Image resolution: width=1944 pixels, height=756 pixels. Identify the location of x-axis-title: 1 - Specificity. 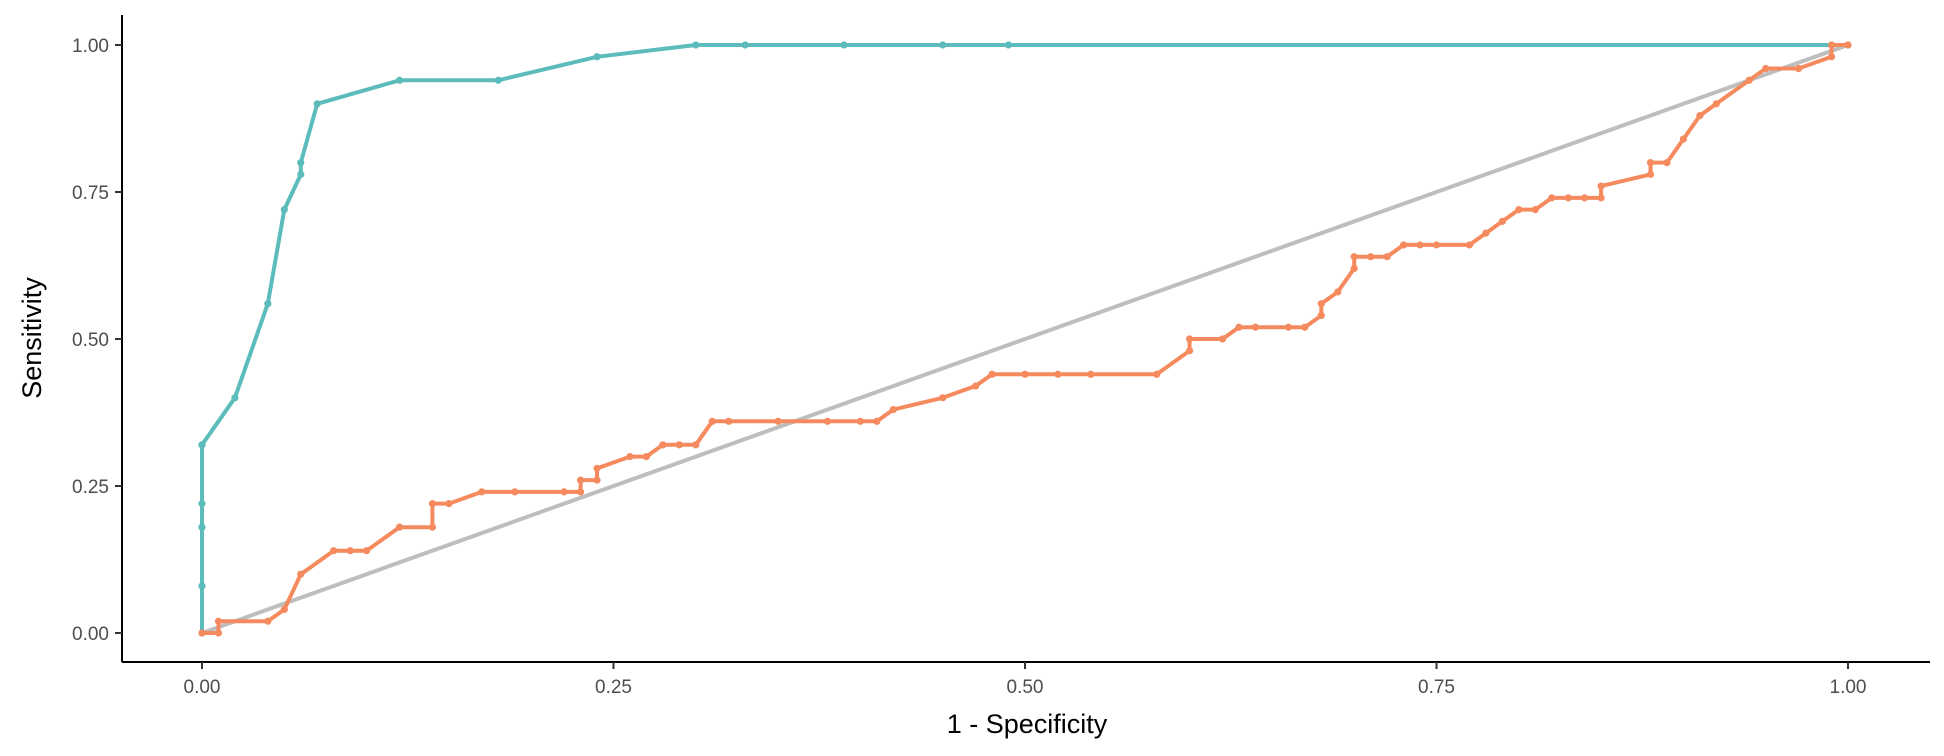
(1027, 724).